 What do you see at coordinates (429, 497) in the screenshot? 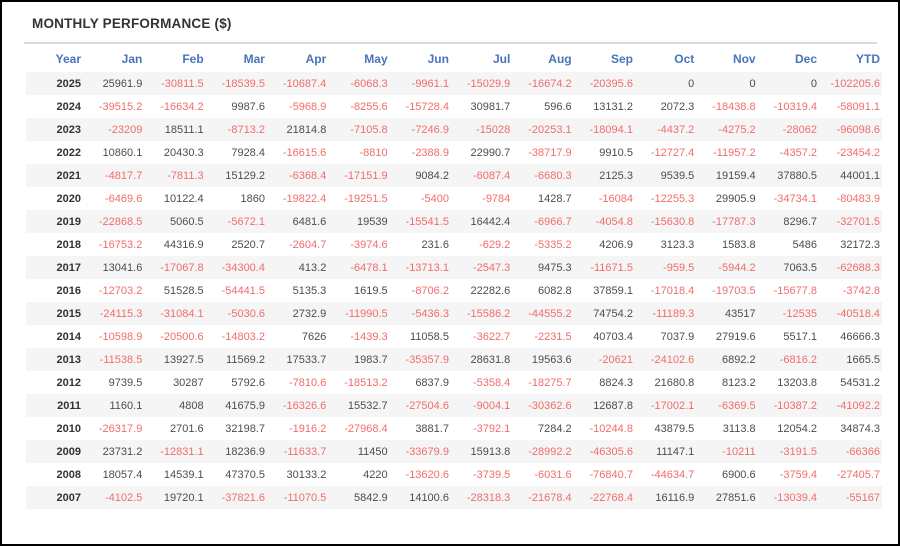
I see `value-cell-jun: 14100.6` at bounding box center [429, 497].